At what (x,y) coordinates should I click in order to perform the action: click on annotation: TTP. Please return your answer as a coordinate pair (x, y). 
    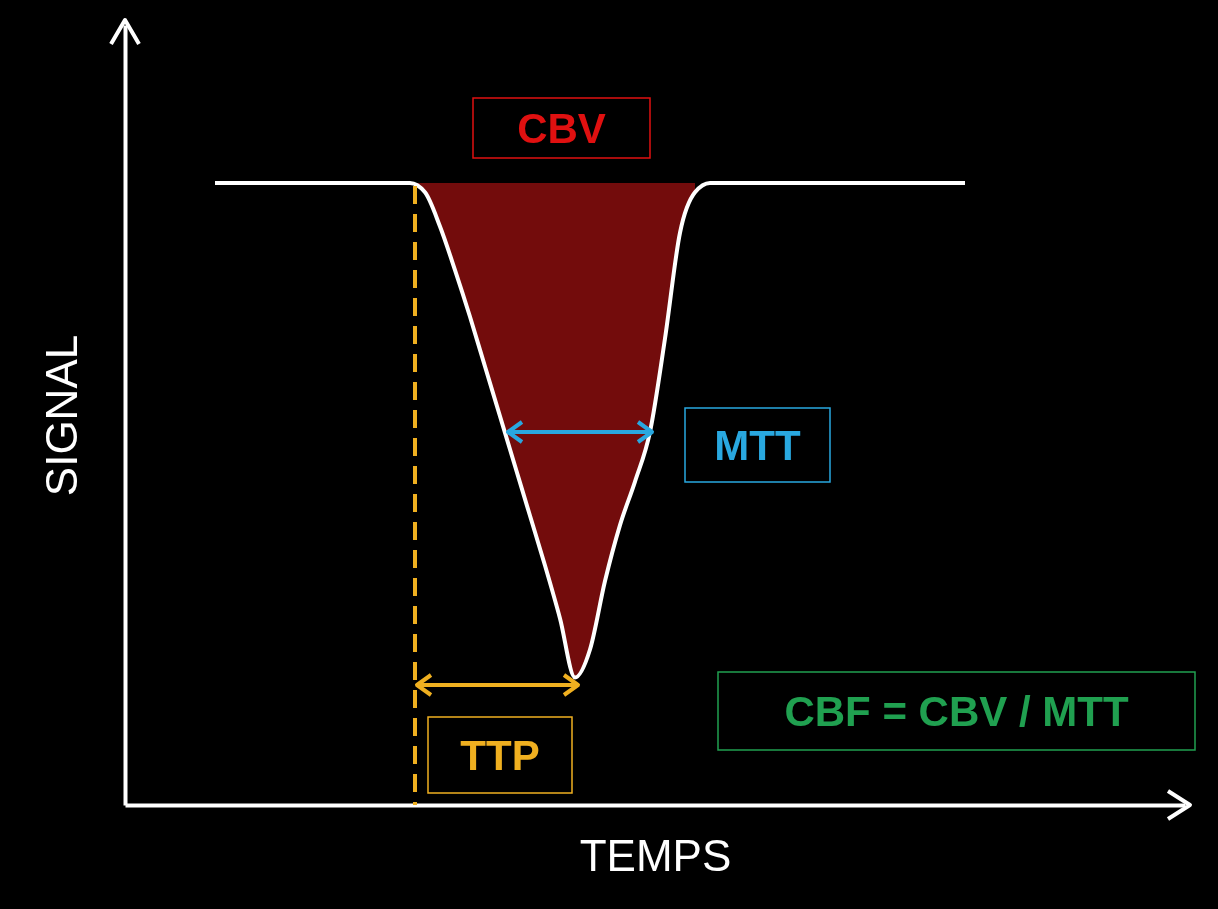
    Looking at the image, I should click on (500, 755).